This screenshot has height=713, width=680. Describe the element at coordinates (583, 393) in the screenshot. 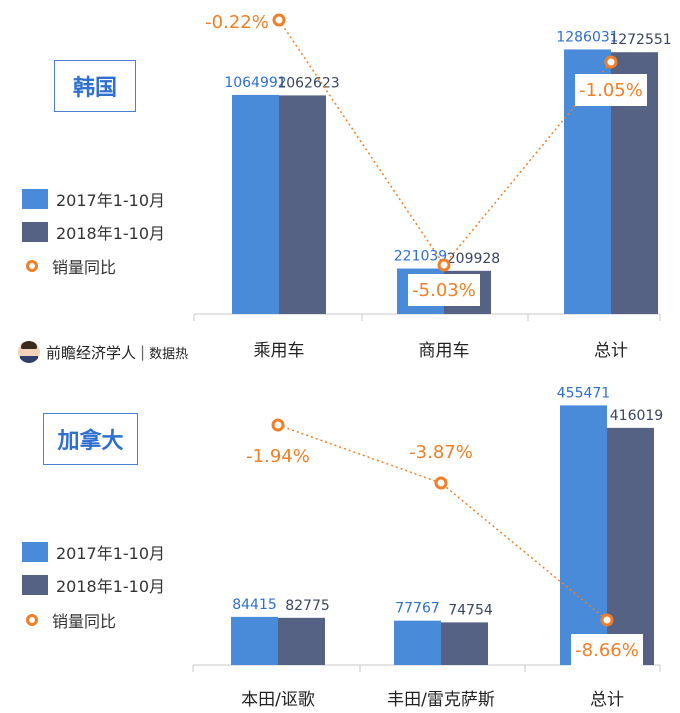

I see `data-label-2017: 455471` at that location.